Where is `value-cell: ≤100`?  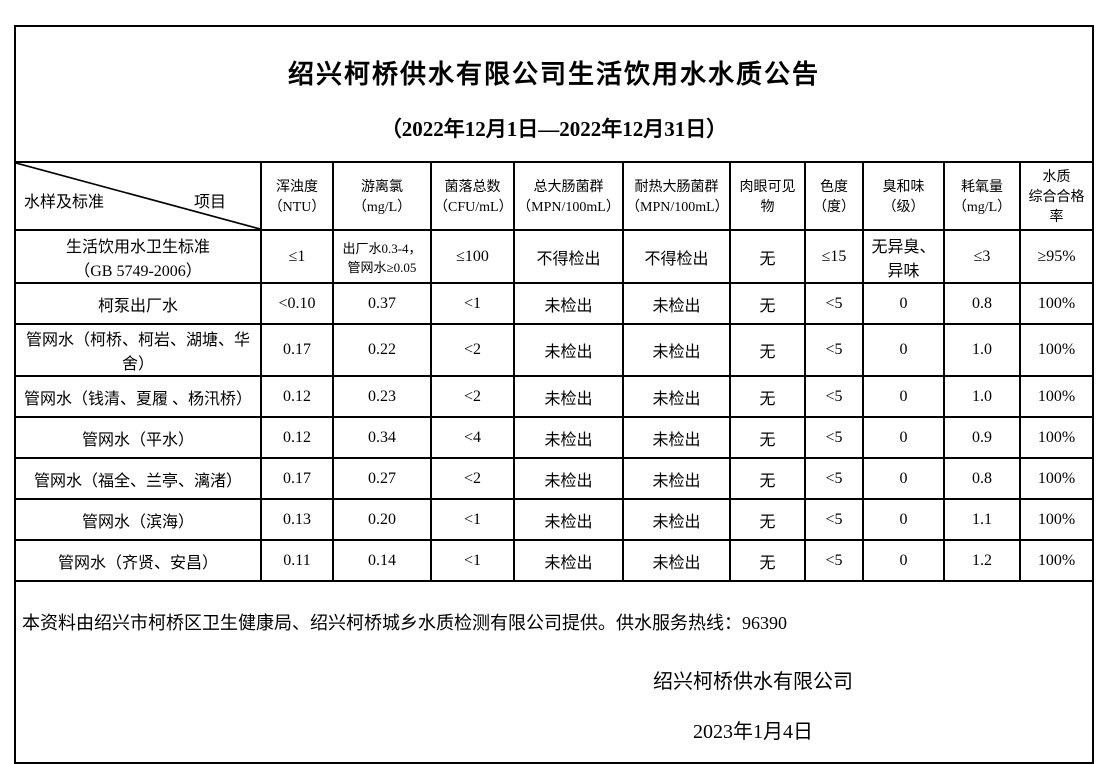
value-cell: ≤100 is located at coordinates (472, 256).